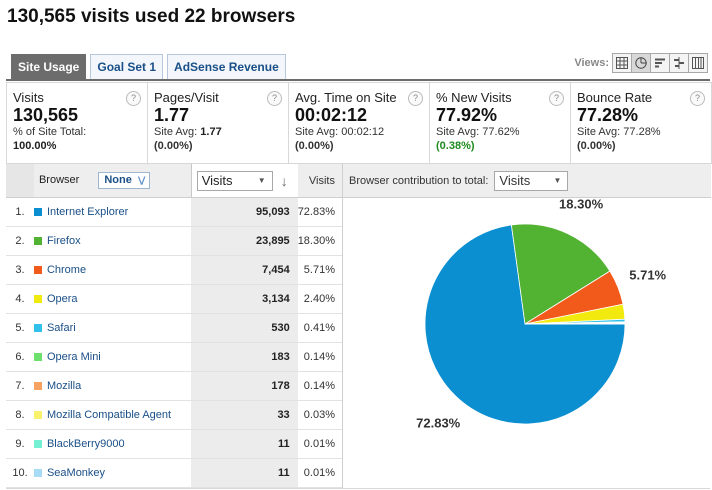  What do you see at coordinates (331, 115) in the screenshot?
I see `stat-value: 00:02:12` at bounding box center [331, 115].